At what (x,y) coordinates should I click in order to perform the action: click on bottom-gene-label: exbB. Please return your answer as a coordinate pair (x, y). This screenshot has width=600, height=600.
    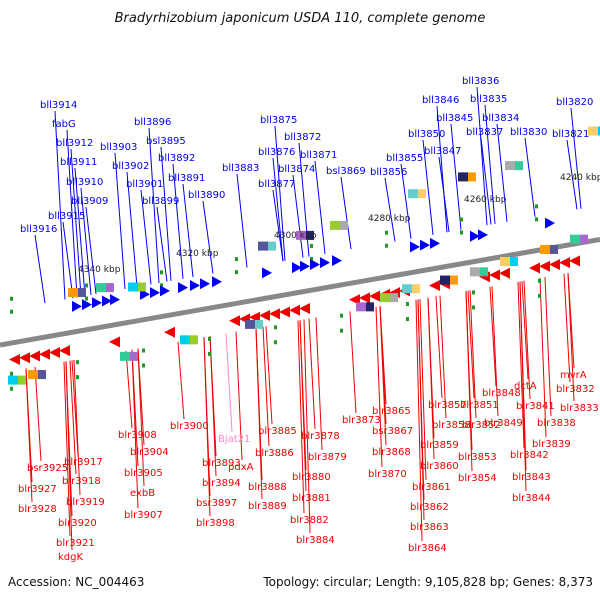
    Looking at the image, I should click on (142, 493).